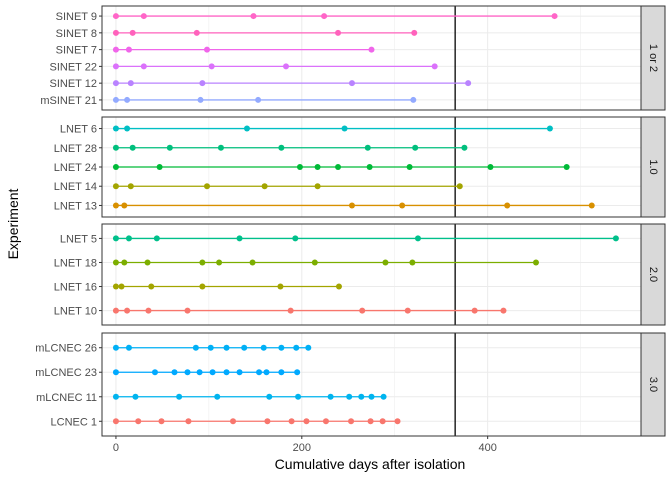 Image resolution: width=672 pixels, height=480 pixels. Describe the element at coordinates (76, 17) in the screenshot. I see `y-tick-label: SINET 9` at that location.